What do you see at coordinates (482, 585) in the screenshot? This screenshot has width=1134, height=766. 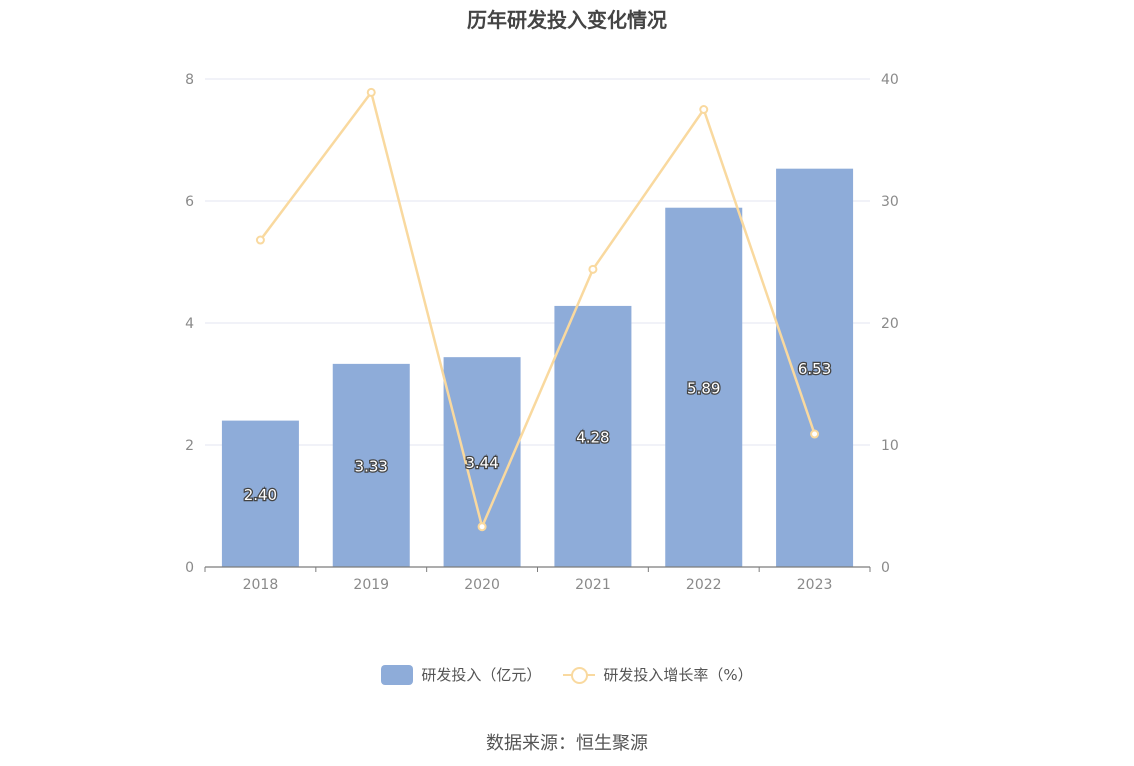 I see `x-tick-label-2020: 2020` at bounding box center [482, 585].